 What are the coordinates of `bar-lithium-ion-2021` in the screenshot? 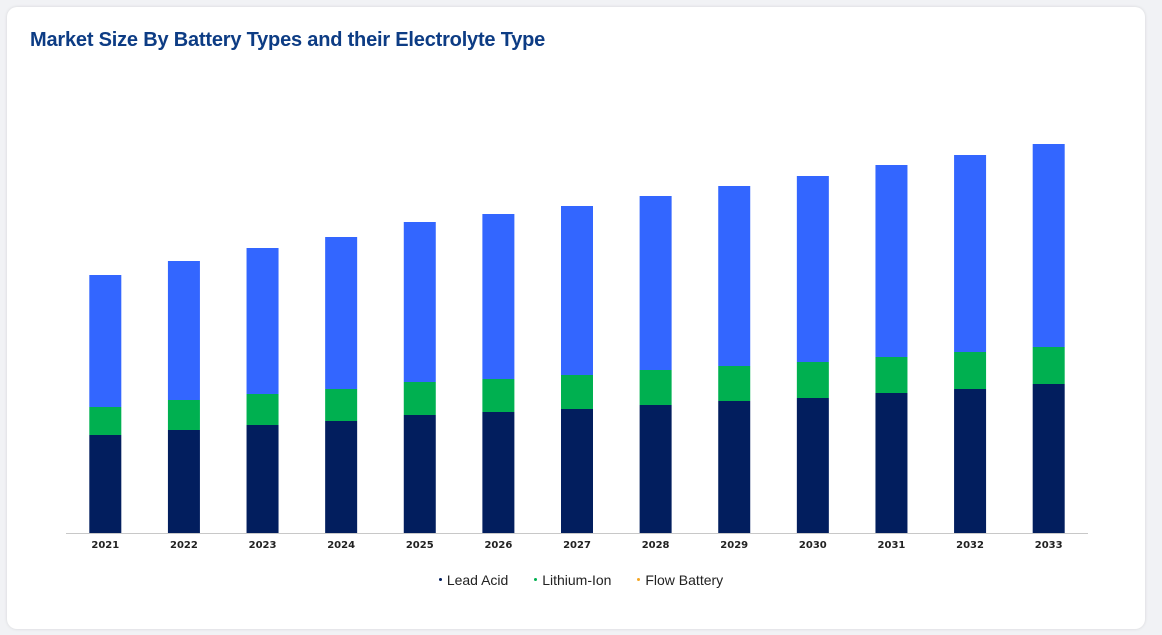 It's located at (105, 421).